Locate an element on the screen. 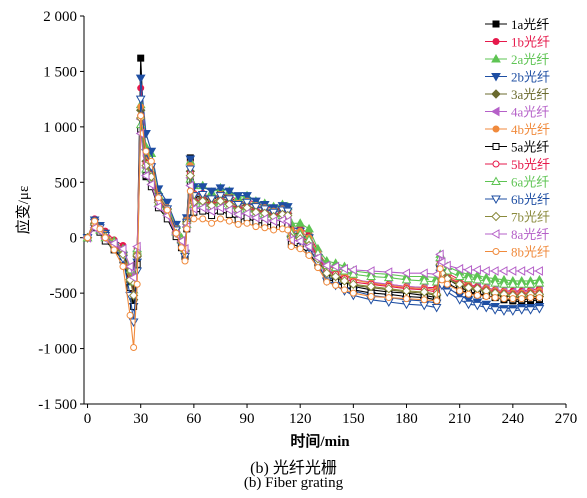 This screenshot has height=498, width=587. legend-item: 6b光纤 is located at coordinates (517, 199).